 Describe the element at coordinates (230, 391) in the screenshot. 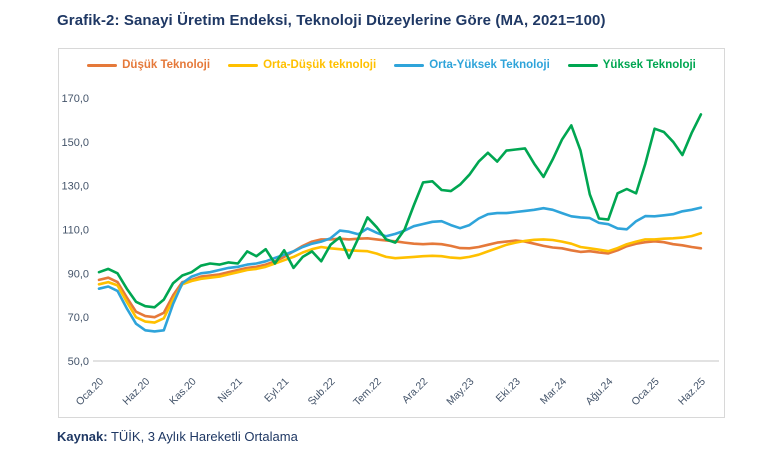

I see `x-tick-label: Nis.21` at that location.